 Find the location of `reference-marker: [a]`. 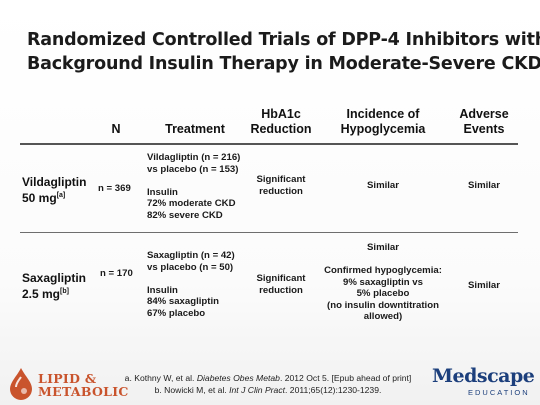

reference-marker: [a] is located at coordinates (61, 195).